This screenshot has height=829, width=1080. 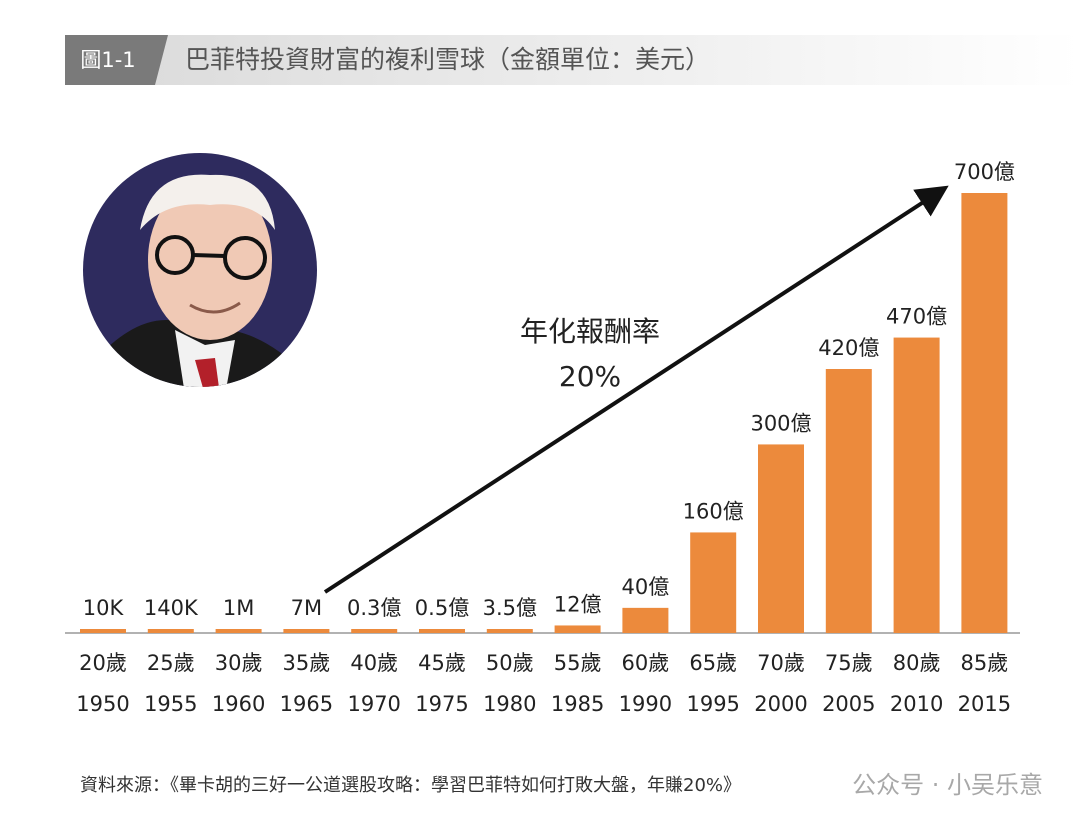 I want to click on x-tick-label: 80歲, so click(x=917, y=663).